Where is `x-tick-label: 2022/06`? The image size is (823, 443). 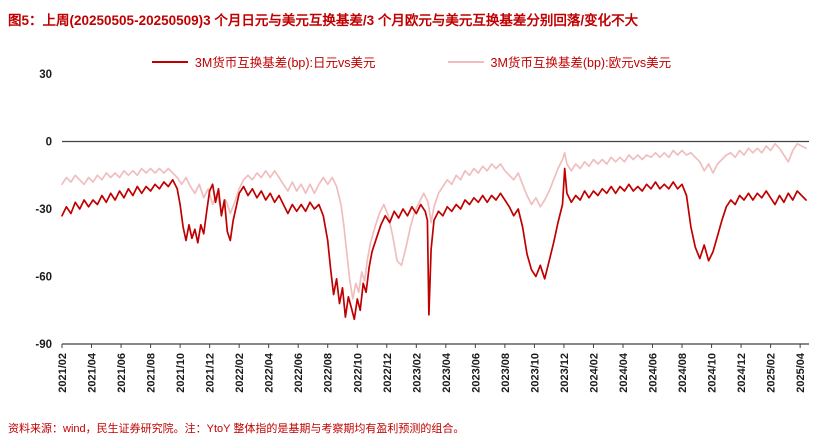 x-tick-label: 2022/06 is located at coordinates (299, 373).